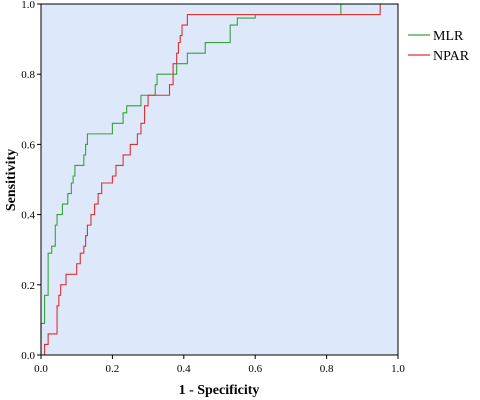 The height and width of the screenshot is (400, 480). I want to click on x-tick-label: 0.0, so click(41, 369).